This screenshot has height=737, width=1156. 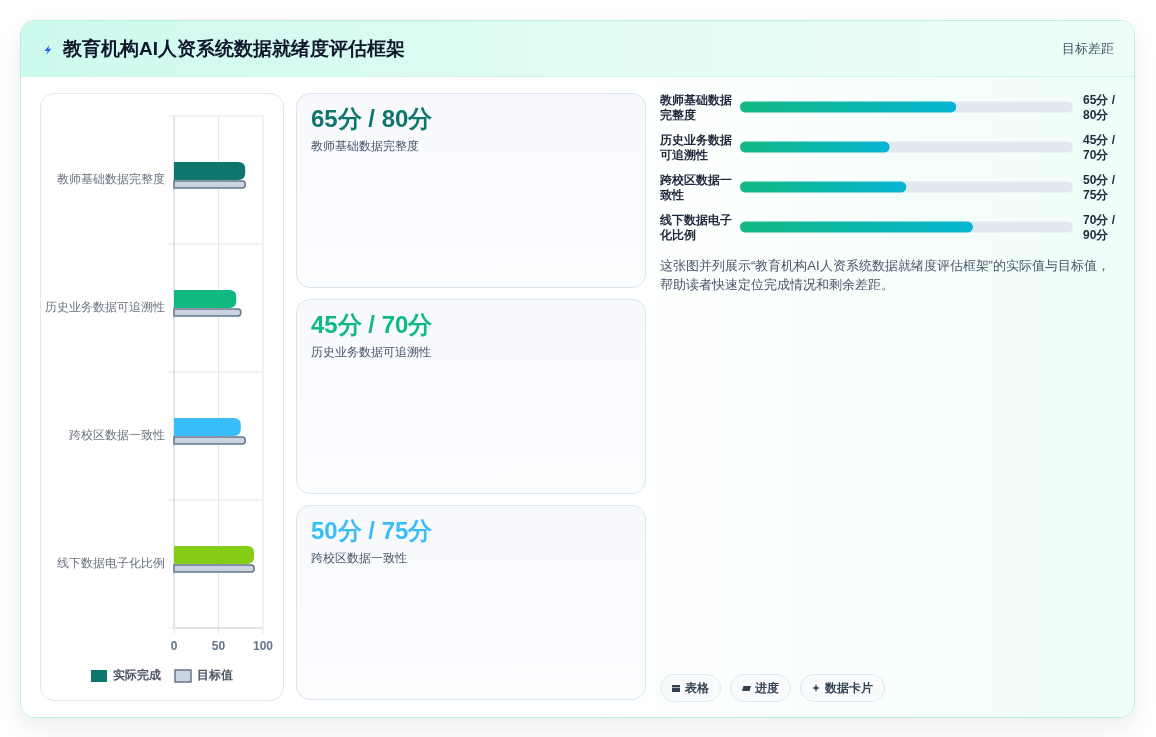 I want to click on text: 这张图并列展示“教育机构AI人资系统数据就绪度评估框架”的实际值与目标值，帮助读者快速定位完成情况和剩余差距。, so click(x=885, y=275).